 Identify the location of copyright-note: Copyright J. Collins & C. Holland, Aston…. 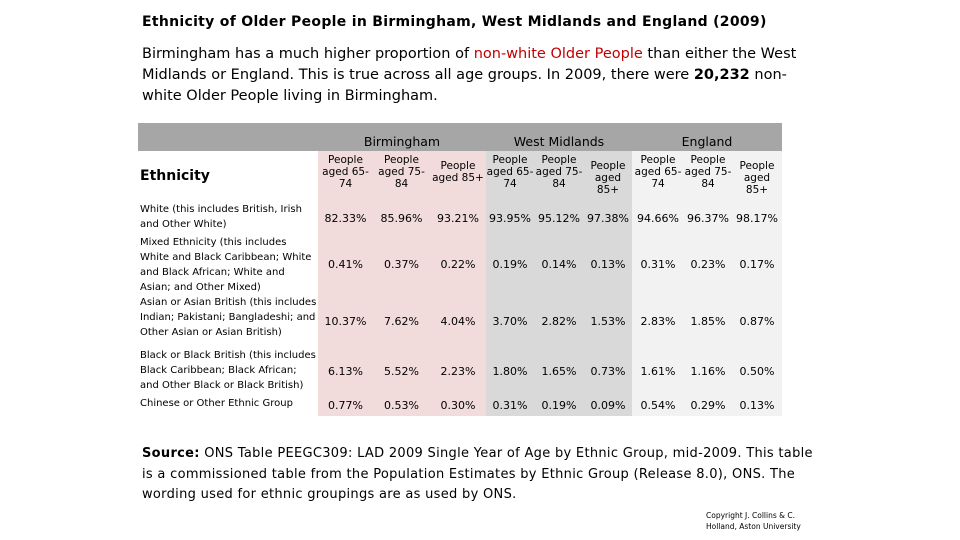
(753, 521).